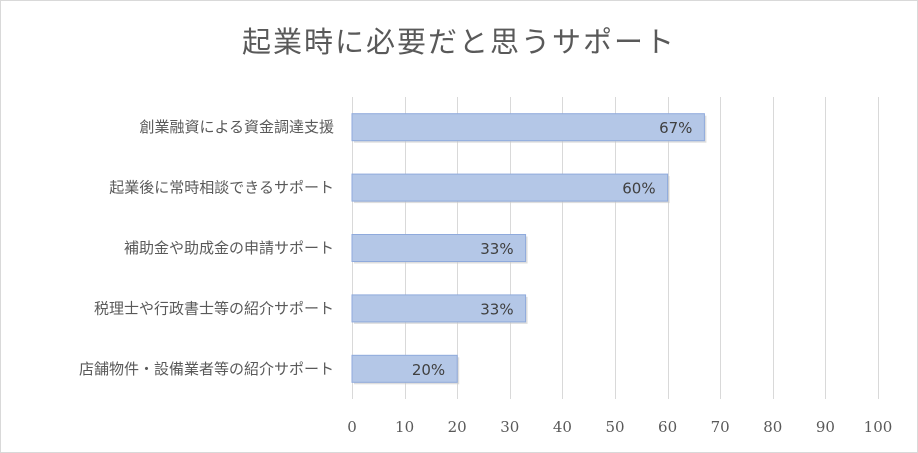 The image size is (918, 453). I want to click on data-label: 67%, so click(675, 128).